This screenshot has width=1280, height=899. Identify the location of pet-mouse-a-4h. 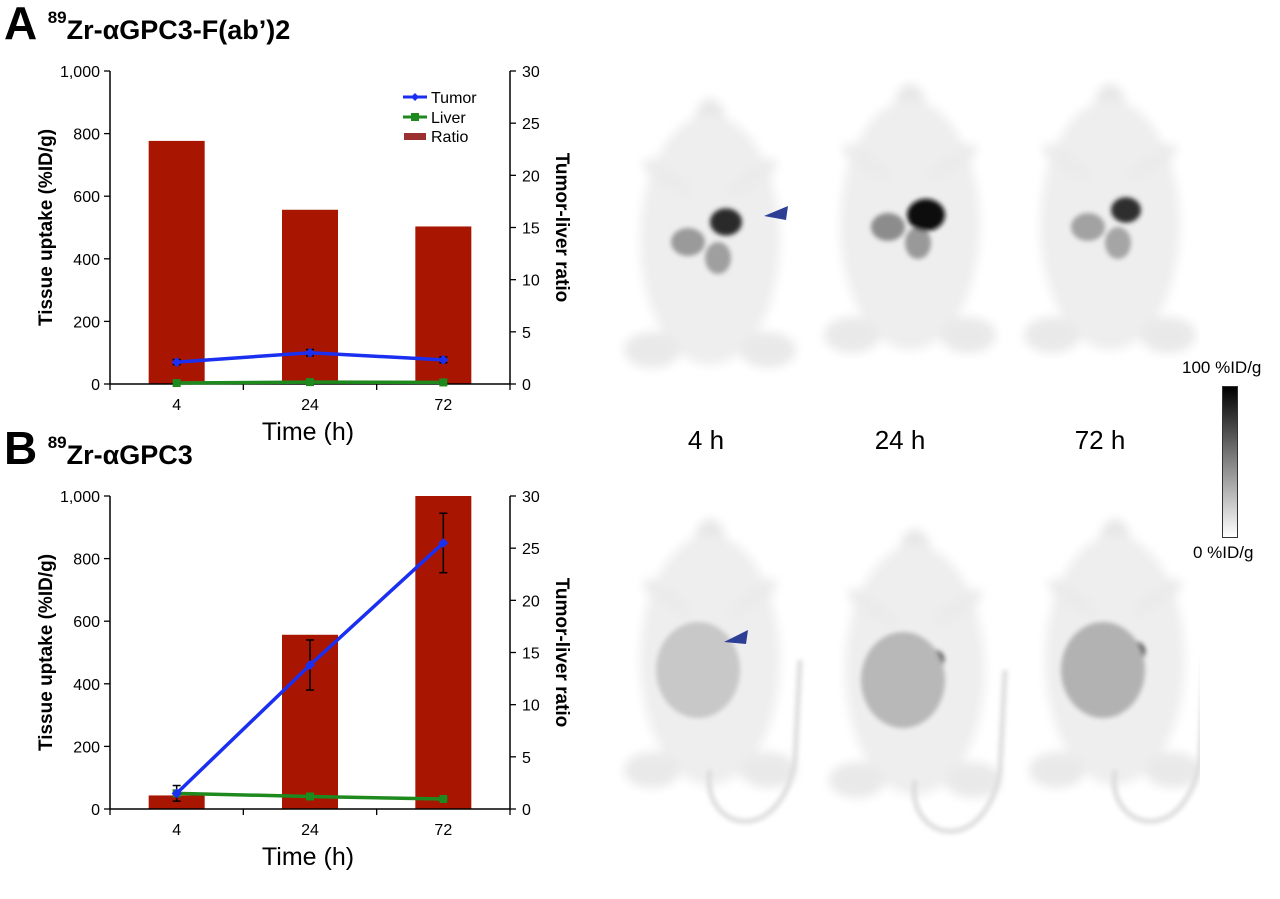
(710, 233).